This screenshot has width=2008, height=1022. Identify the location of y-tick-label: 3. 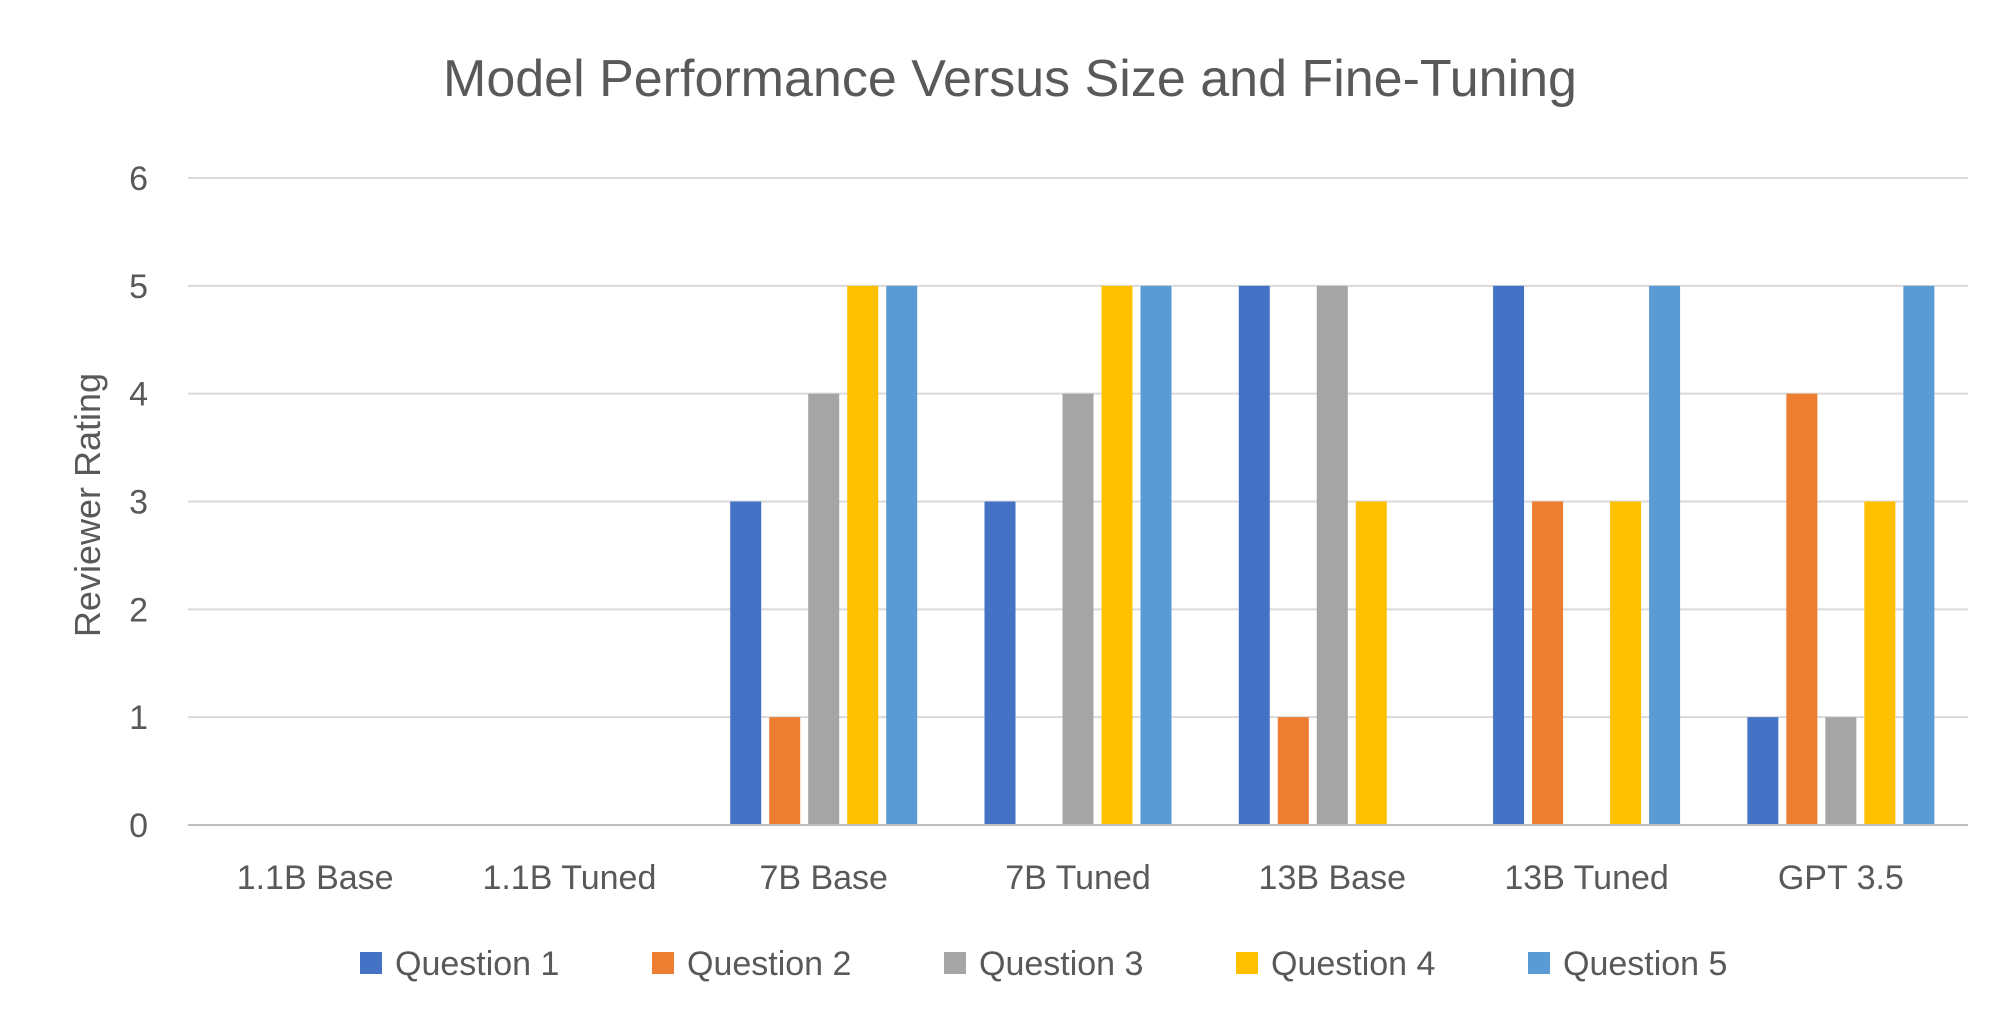
(138, 503).